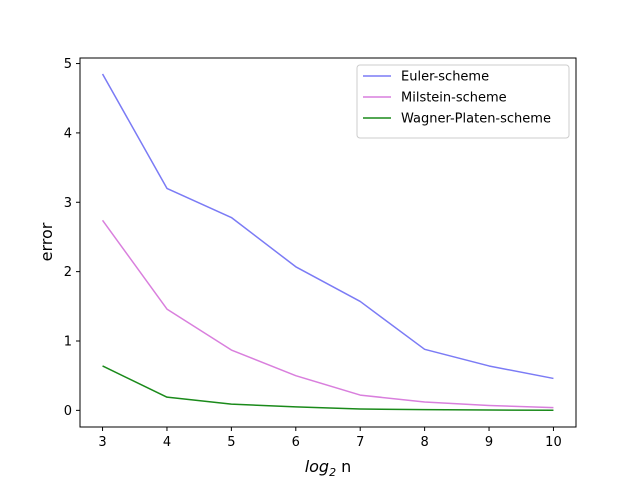 Image resolution: width=640 pixels, height=485 pixels. What do you see at coordinates (424, 442) in the screenshot?
I see `x-tick-label: 8` at bounding box center [424, 442].